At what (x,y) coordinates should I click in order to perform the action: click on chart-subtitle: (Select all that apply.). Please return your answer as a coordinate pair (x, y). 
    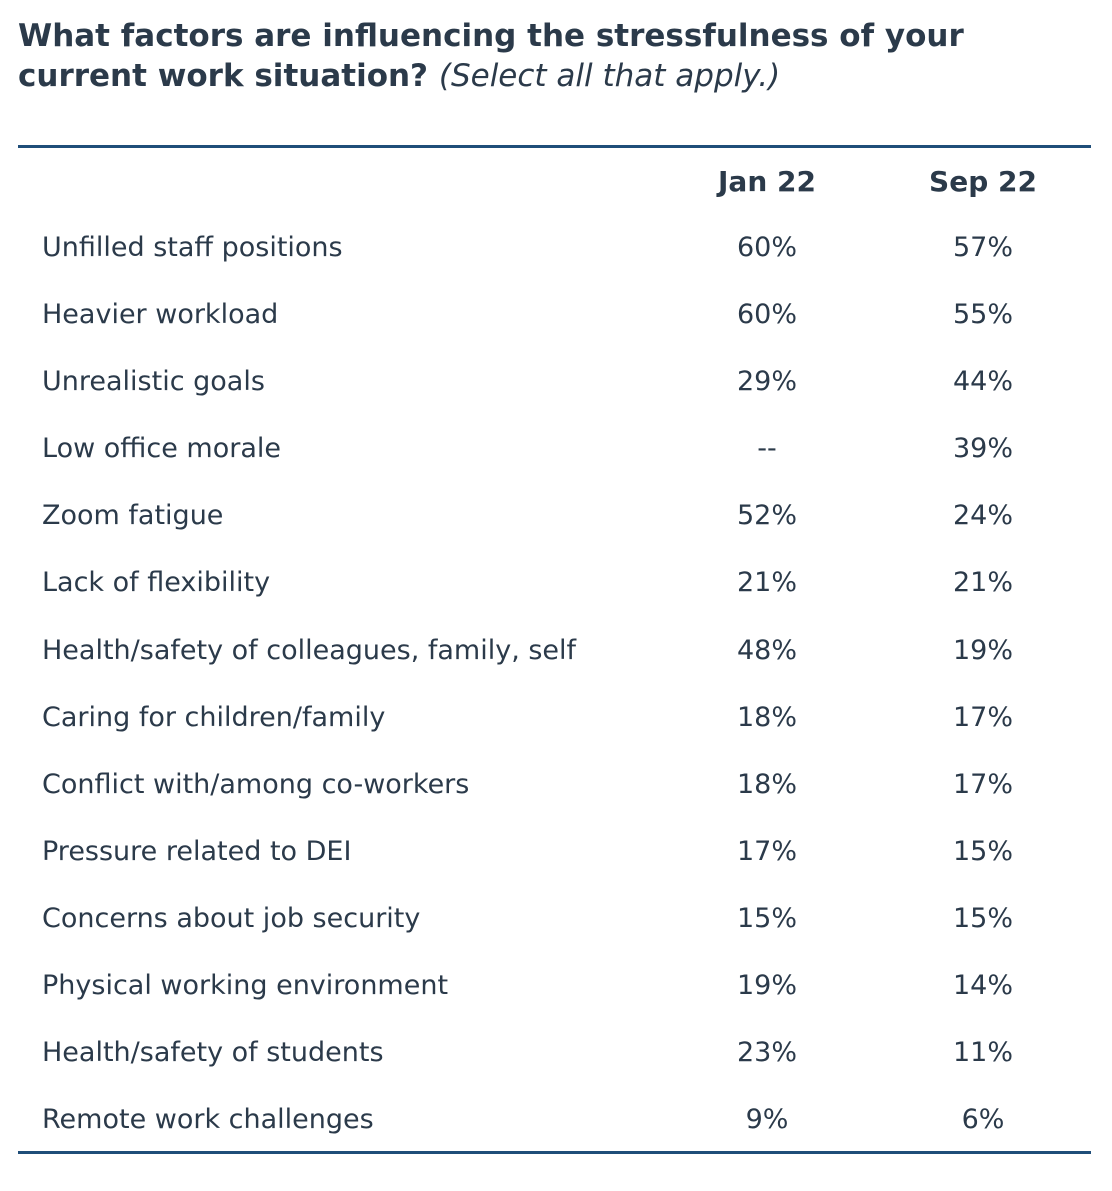
    Looking at the image, I should click on (609, 76).